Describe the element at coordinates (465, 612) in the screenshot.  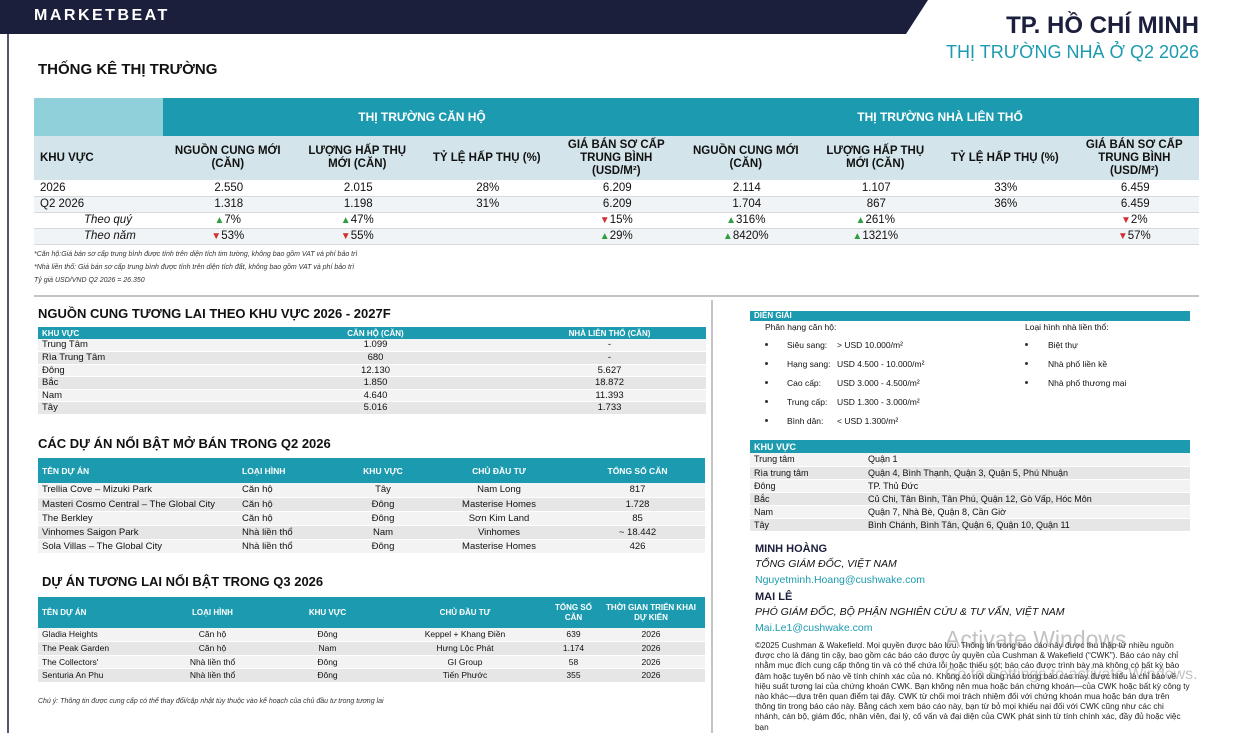
I see `column-header: CHỦ ĐẦU TƯ` at that location.